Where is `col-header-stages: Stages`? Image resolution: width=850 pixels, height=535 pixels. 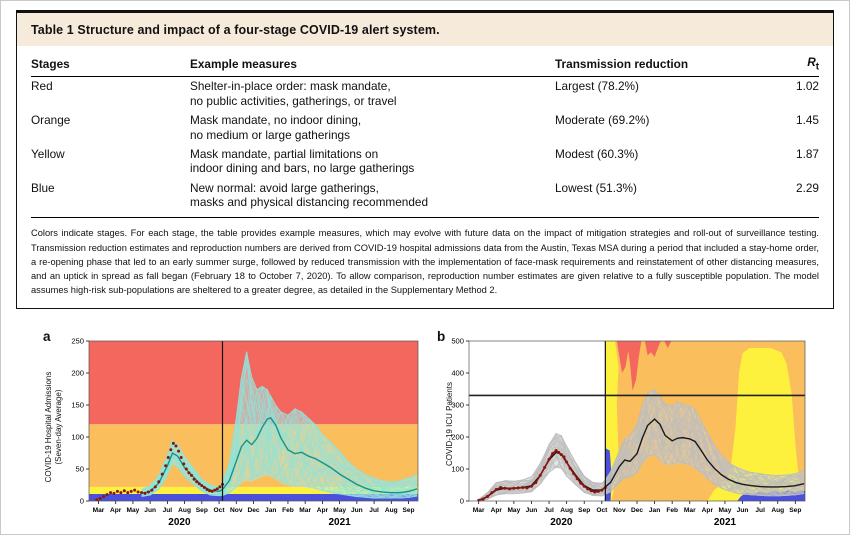
col-header-stages: Stages is located at coordinates (110, 66).